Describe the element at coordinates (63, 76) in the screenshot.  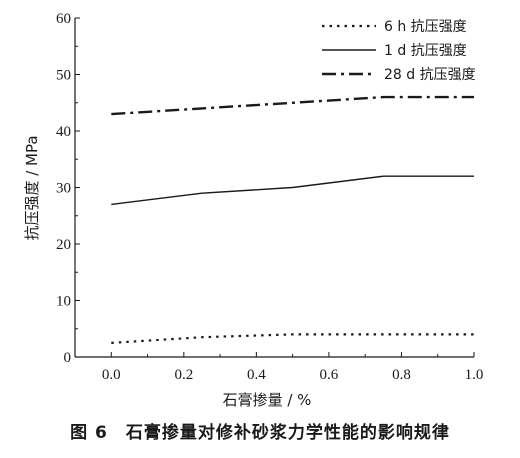
I see `y-tick-label: 50` at that location.